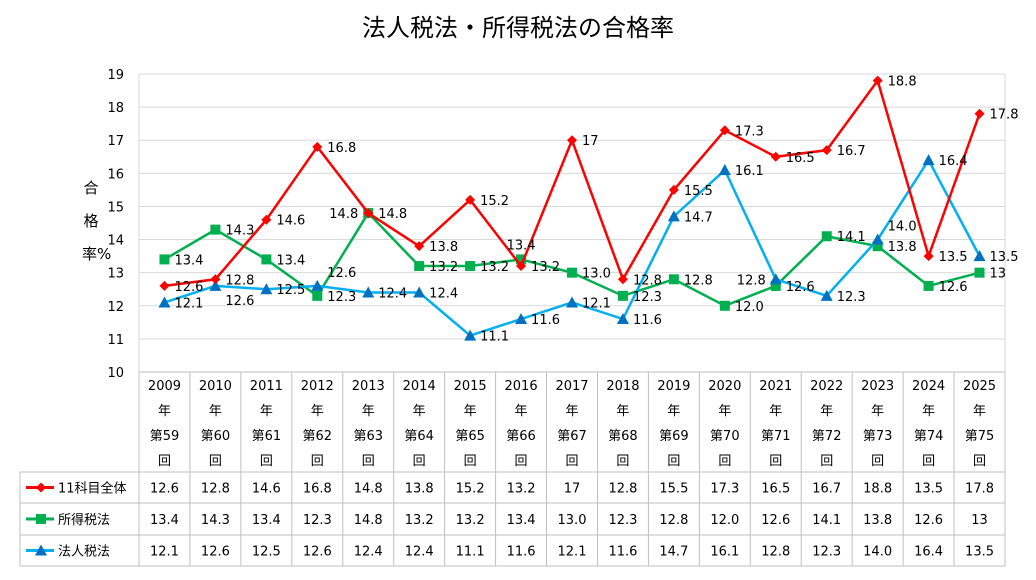  Describe the element at coordinates (647, 280) in the screenshot. I see `data-label: 12.8` at that location.